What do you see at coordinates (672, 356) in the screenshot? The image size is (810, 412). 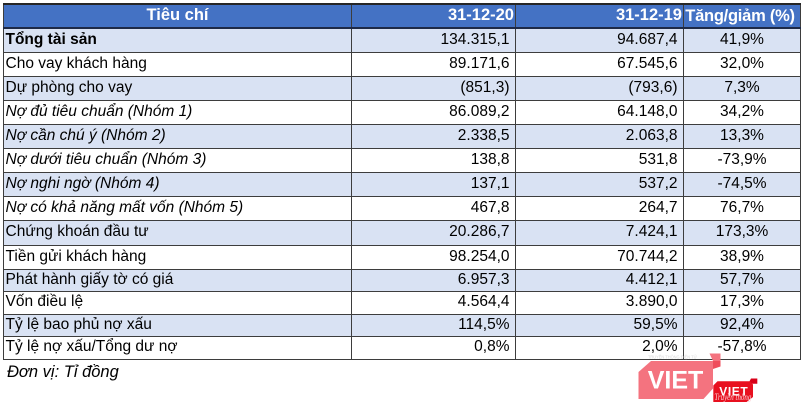 I see `svg-text: TRUYỀN THÔNG ĐIỆN TỬ` at bounding box center [672, 356].